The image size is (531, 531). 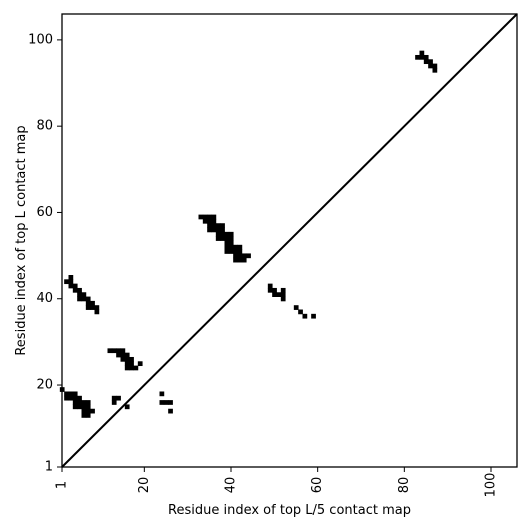 I want to click on y-axis-label: Residue index of top L contact map, so click(x=21, y=240).